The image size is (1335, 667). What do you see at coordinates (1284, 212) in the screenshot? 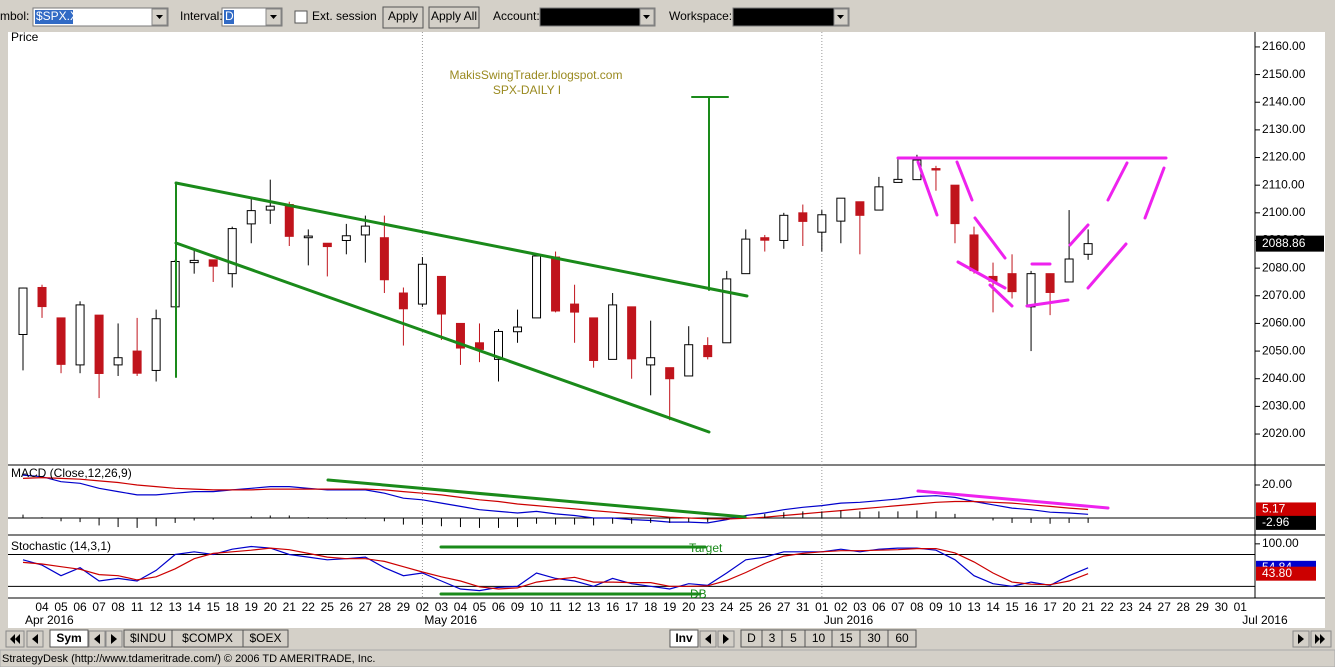
I see `y-tick-label: 2100.00` at bounding box center [1284, 212].